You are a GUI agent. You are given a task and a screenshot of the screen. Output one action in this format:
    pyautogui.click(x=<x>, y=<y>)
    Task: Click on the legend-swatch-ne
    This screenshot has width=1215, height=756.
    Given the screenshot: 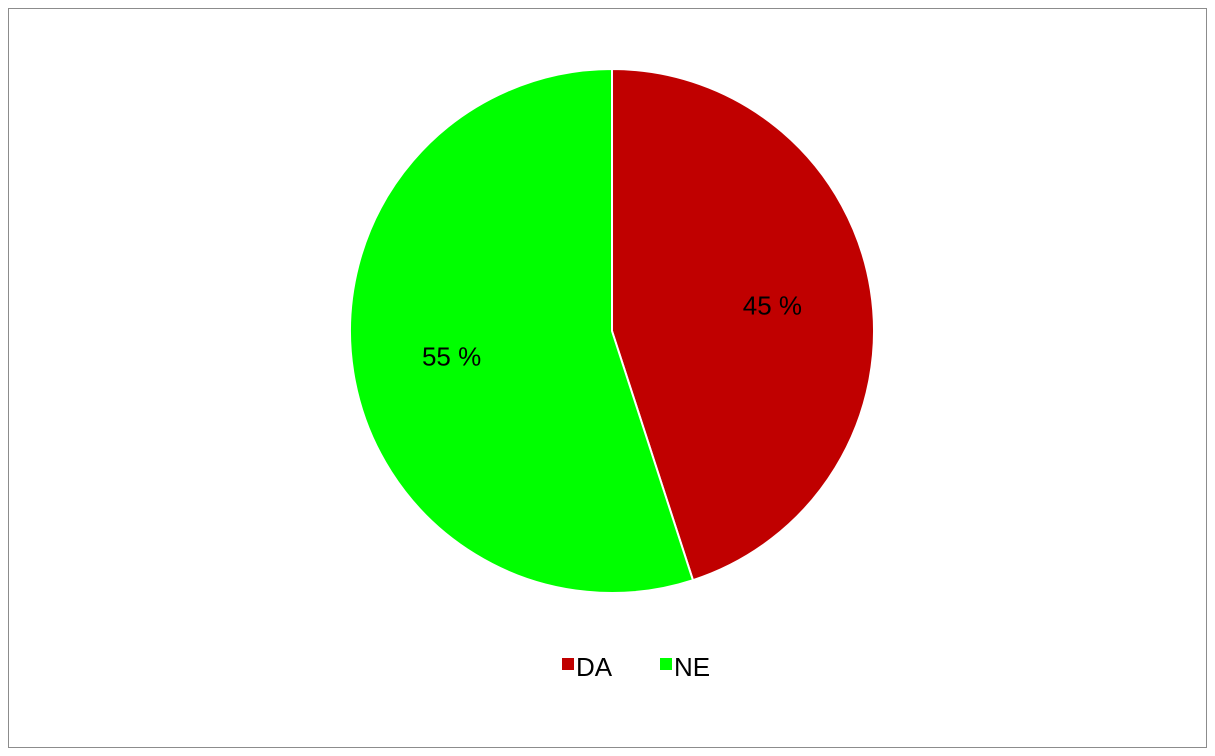 What is the action you would take?
    pyautogui.click(x=666, y=664)
    